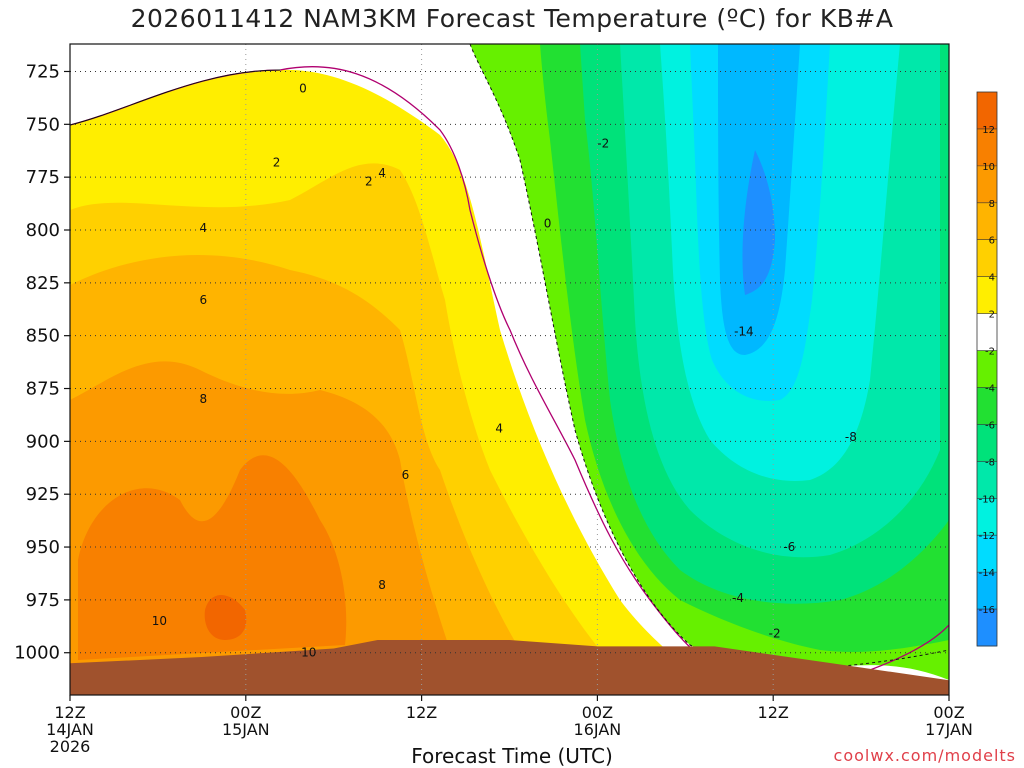 Image resolution: width=1024 pixels, height=768 pixels. What do you see at coordinates (512, 756) in the screenshot?
I see `x-axis-label: Forecast Time (UTC)` at bounding box center [512, 756].